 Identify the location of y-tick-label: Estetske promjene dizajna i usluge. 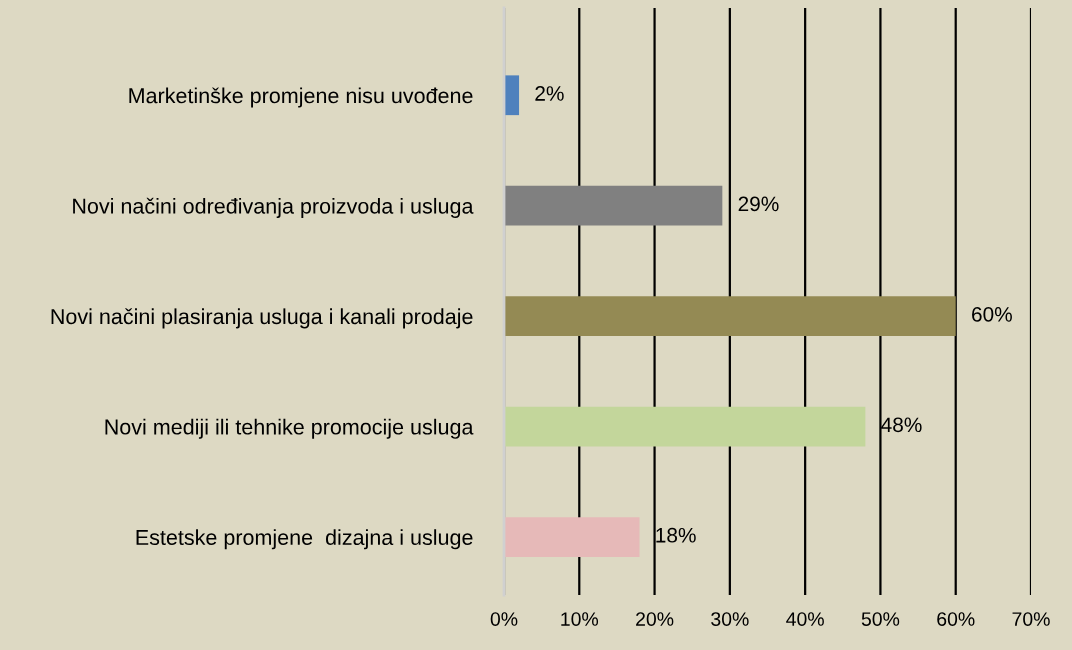
(304, 539).